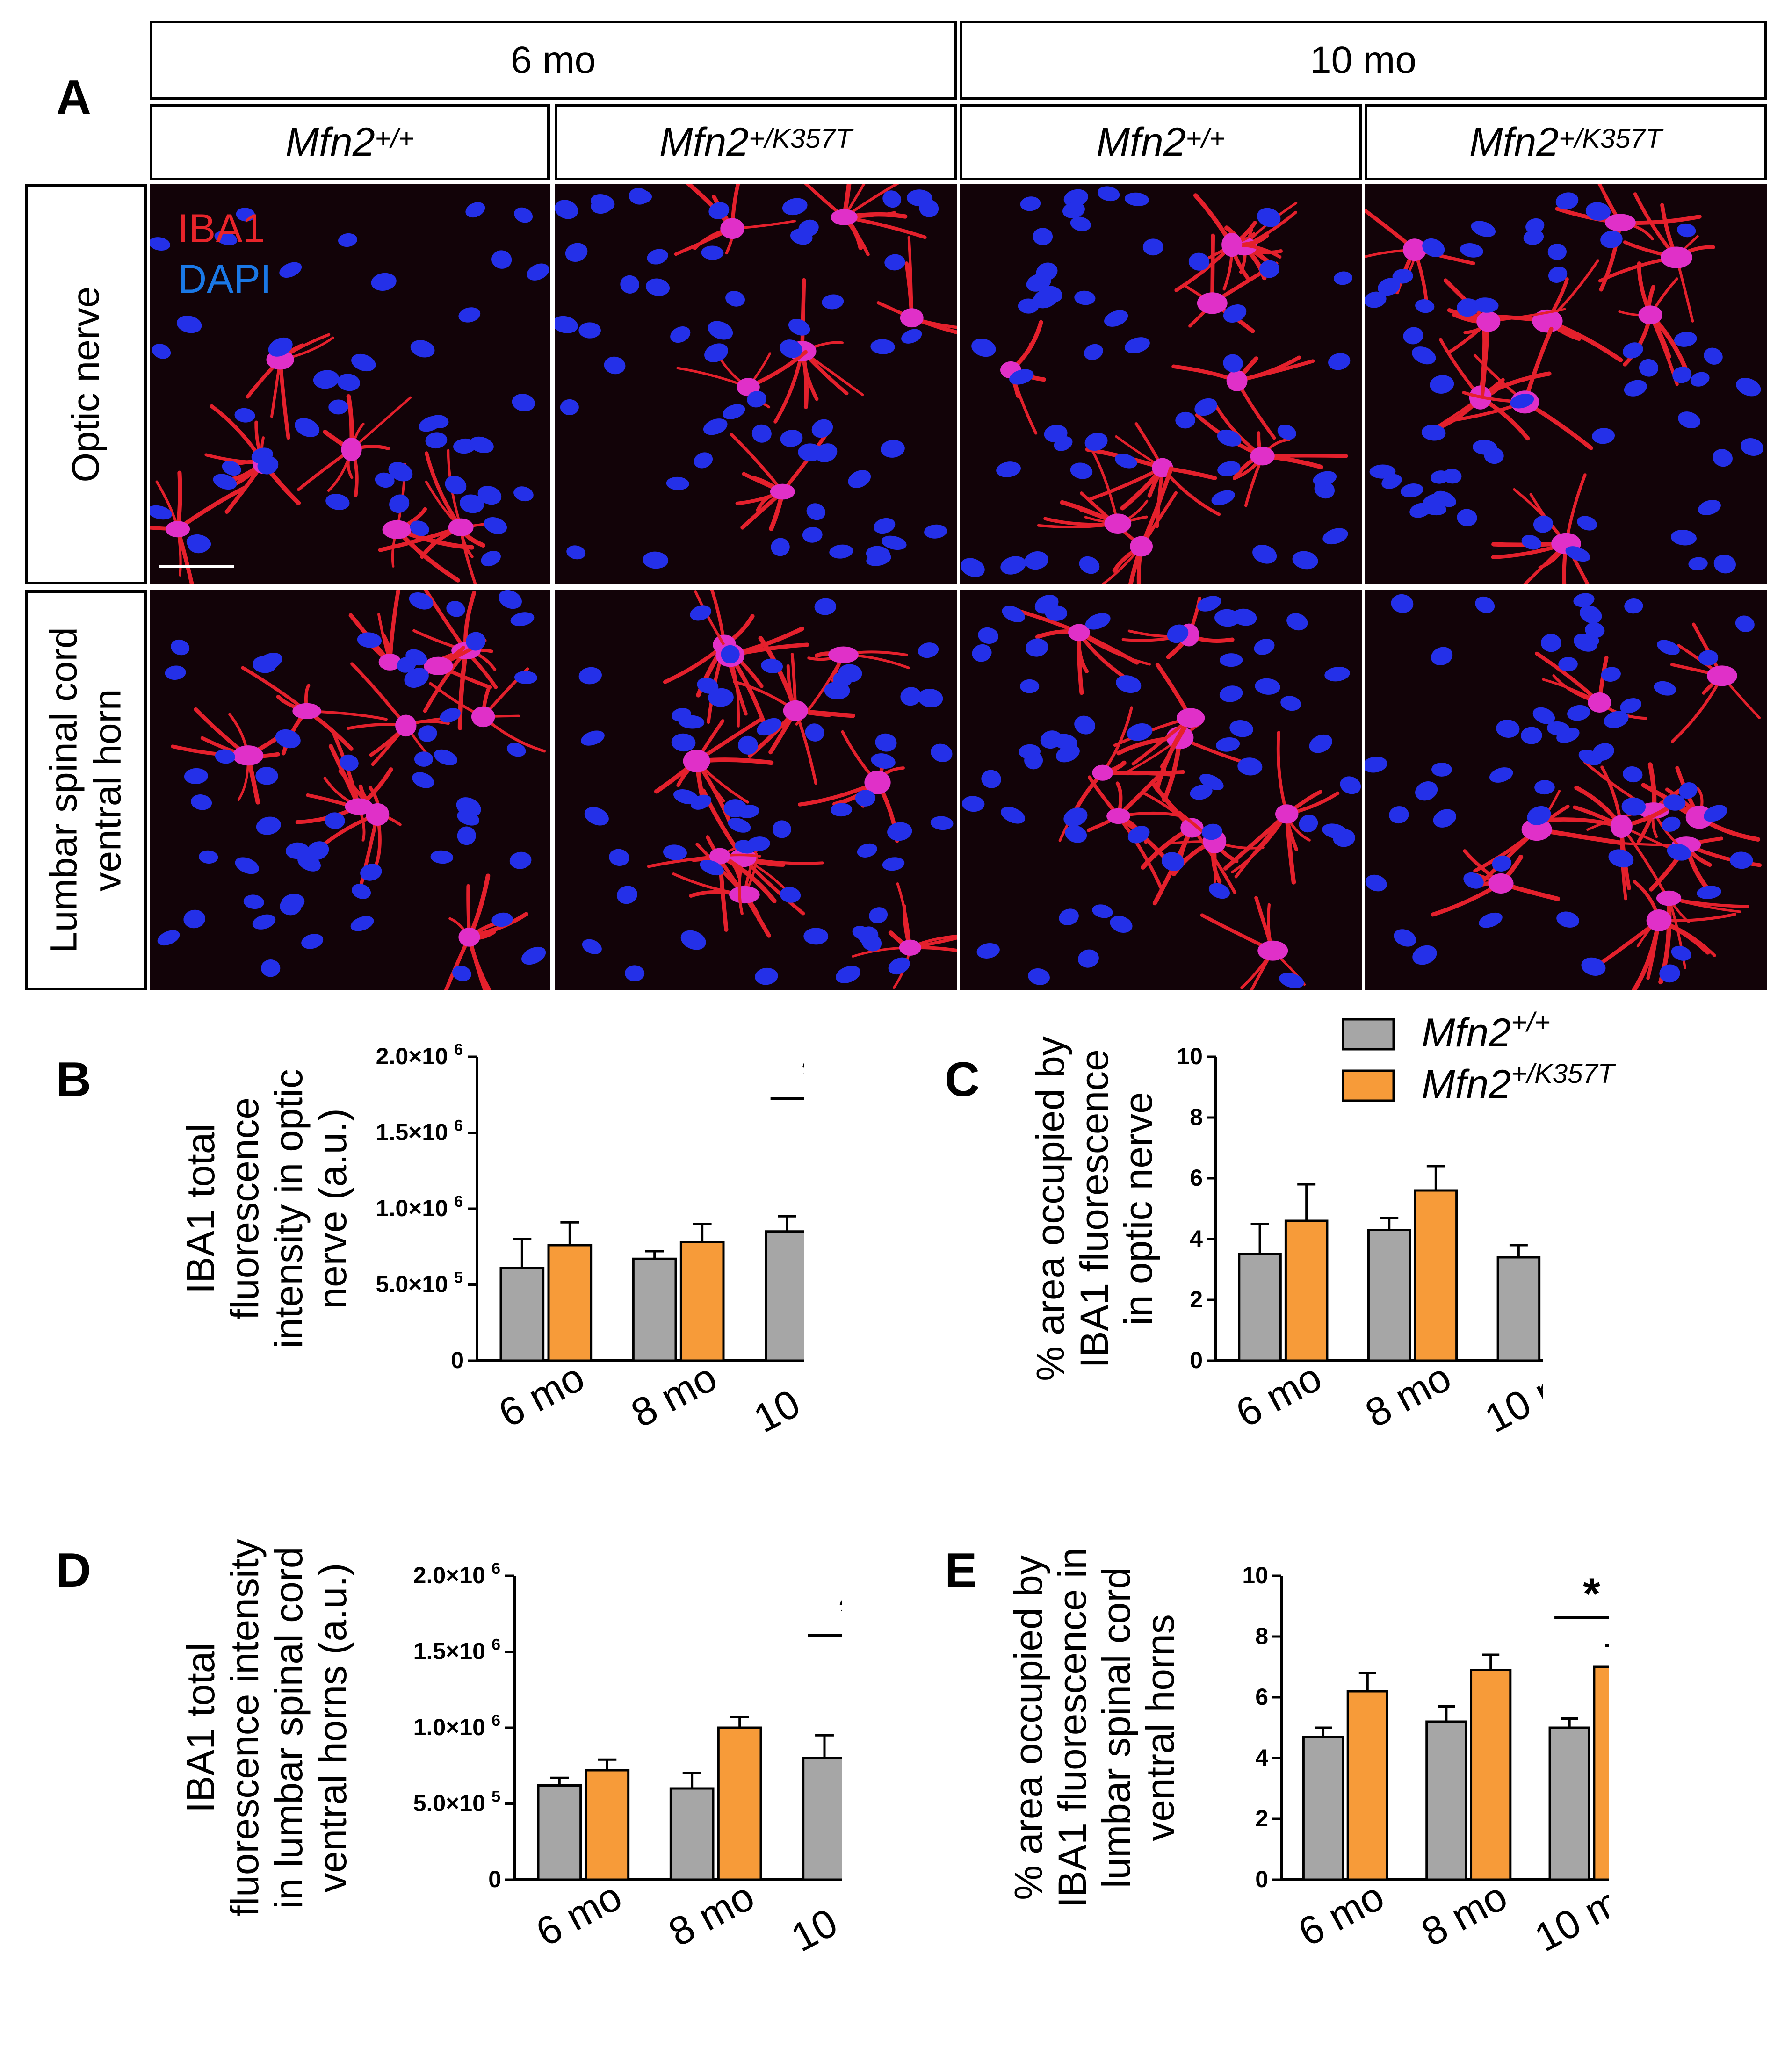 The width and height of the screenshot is (1792, 2062). I want to click on age-header-6mo: 6 mo, so click(553, 61).